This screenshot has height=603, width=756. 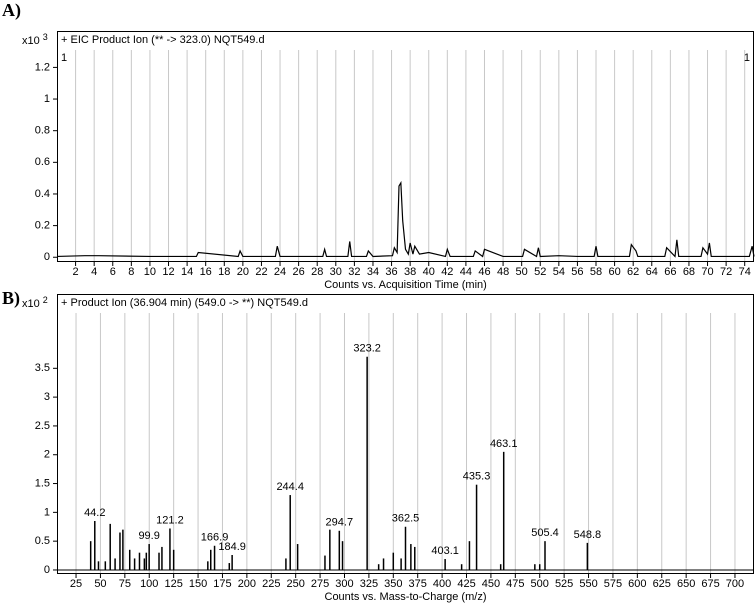 I want to click on panel-label: A), so click(x=11, y=10).